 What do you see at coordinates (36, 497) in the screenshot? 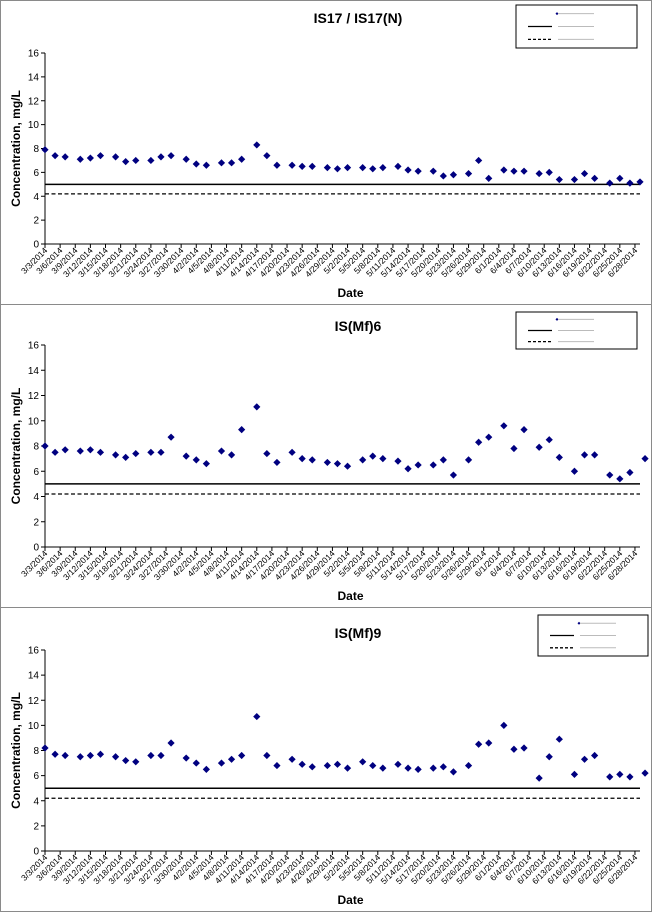
I see `chart-1-y-tick-label: 4` at bounding box center [36, 497].